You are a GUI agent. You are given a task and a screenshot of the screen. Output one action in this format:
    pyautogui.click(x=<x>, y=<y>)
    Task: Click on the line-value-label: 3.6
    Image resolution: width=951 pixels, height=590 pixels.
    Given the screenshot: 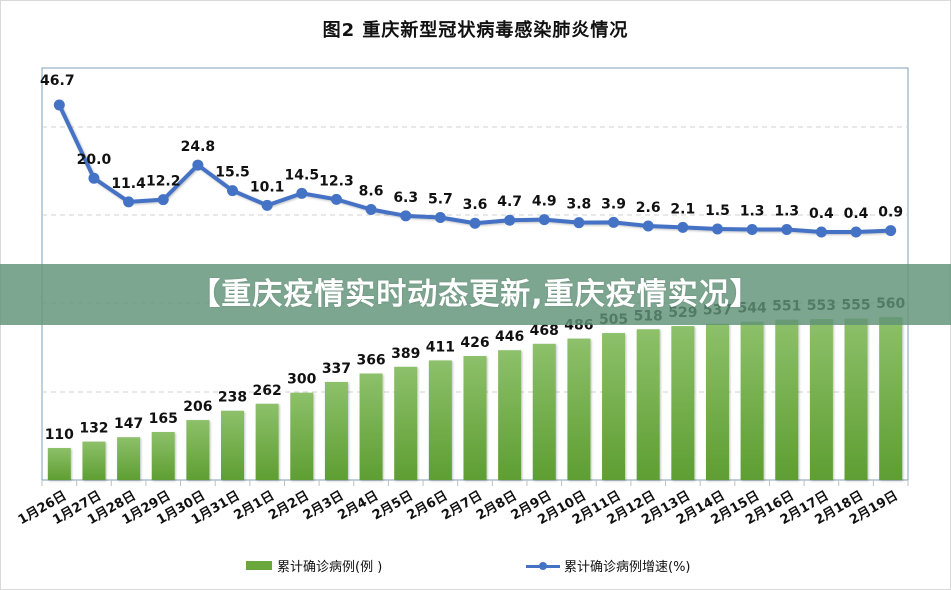 What is the action you would take?
    pyautogui.click(x=475, y=205)
    